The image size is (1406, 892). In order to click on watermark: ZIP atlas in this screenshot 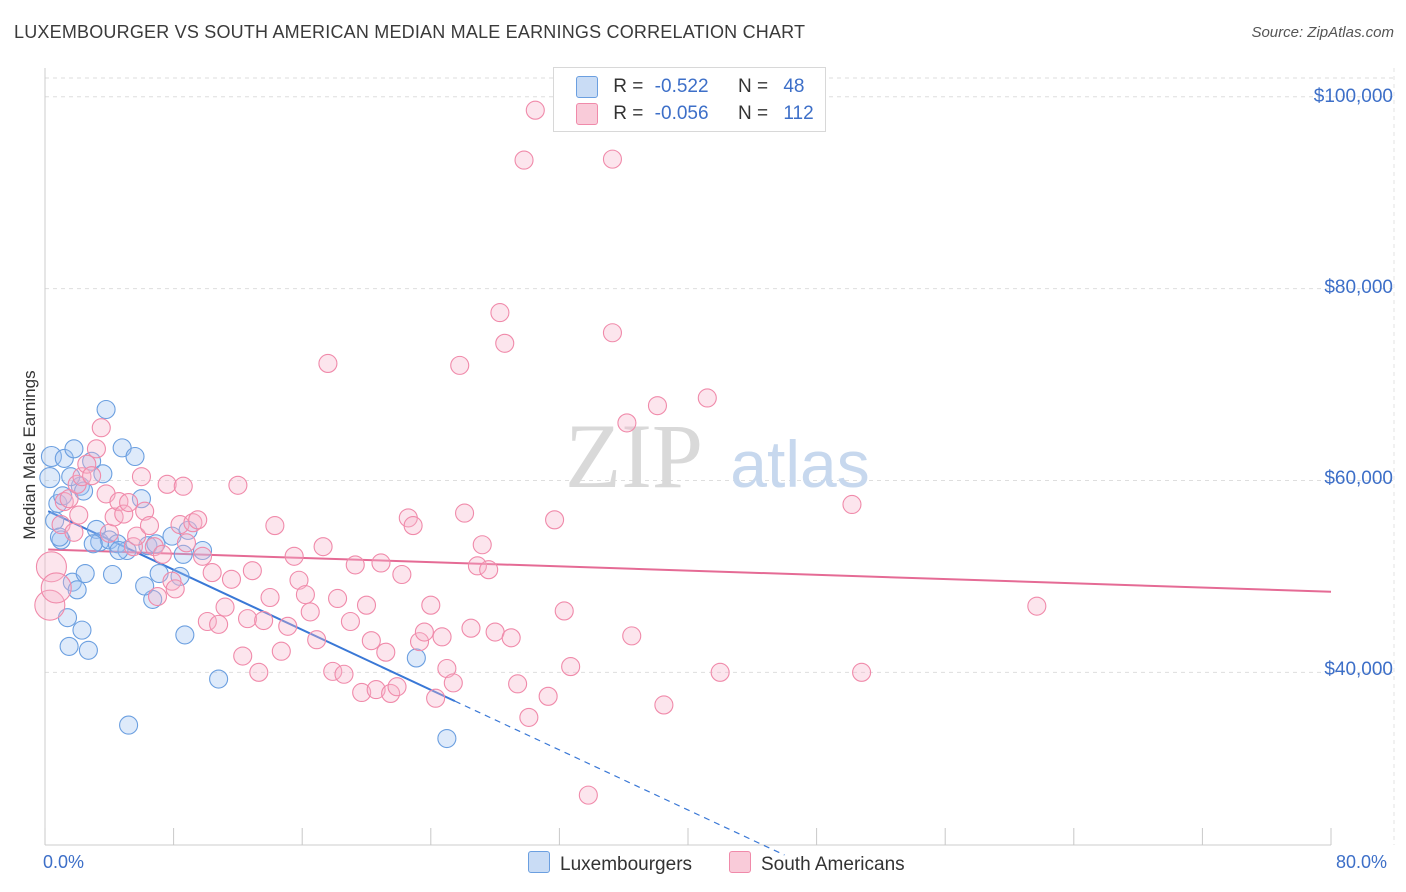, I will do `click(717, 456)`.